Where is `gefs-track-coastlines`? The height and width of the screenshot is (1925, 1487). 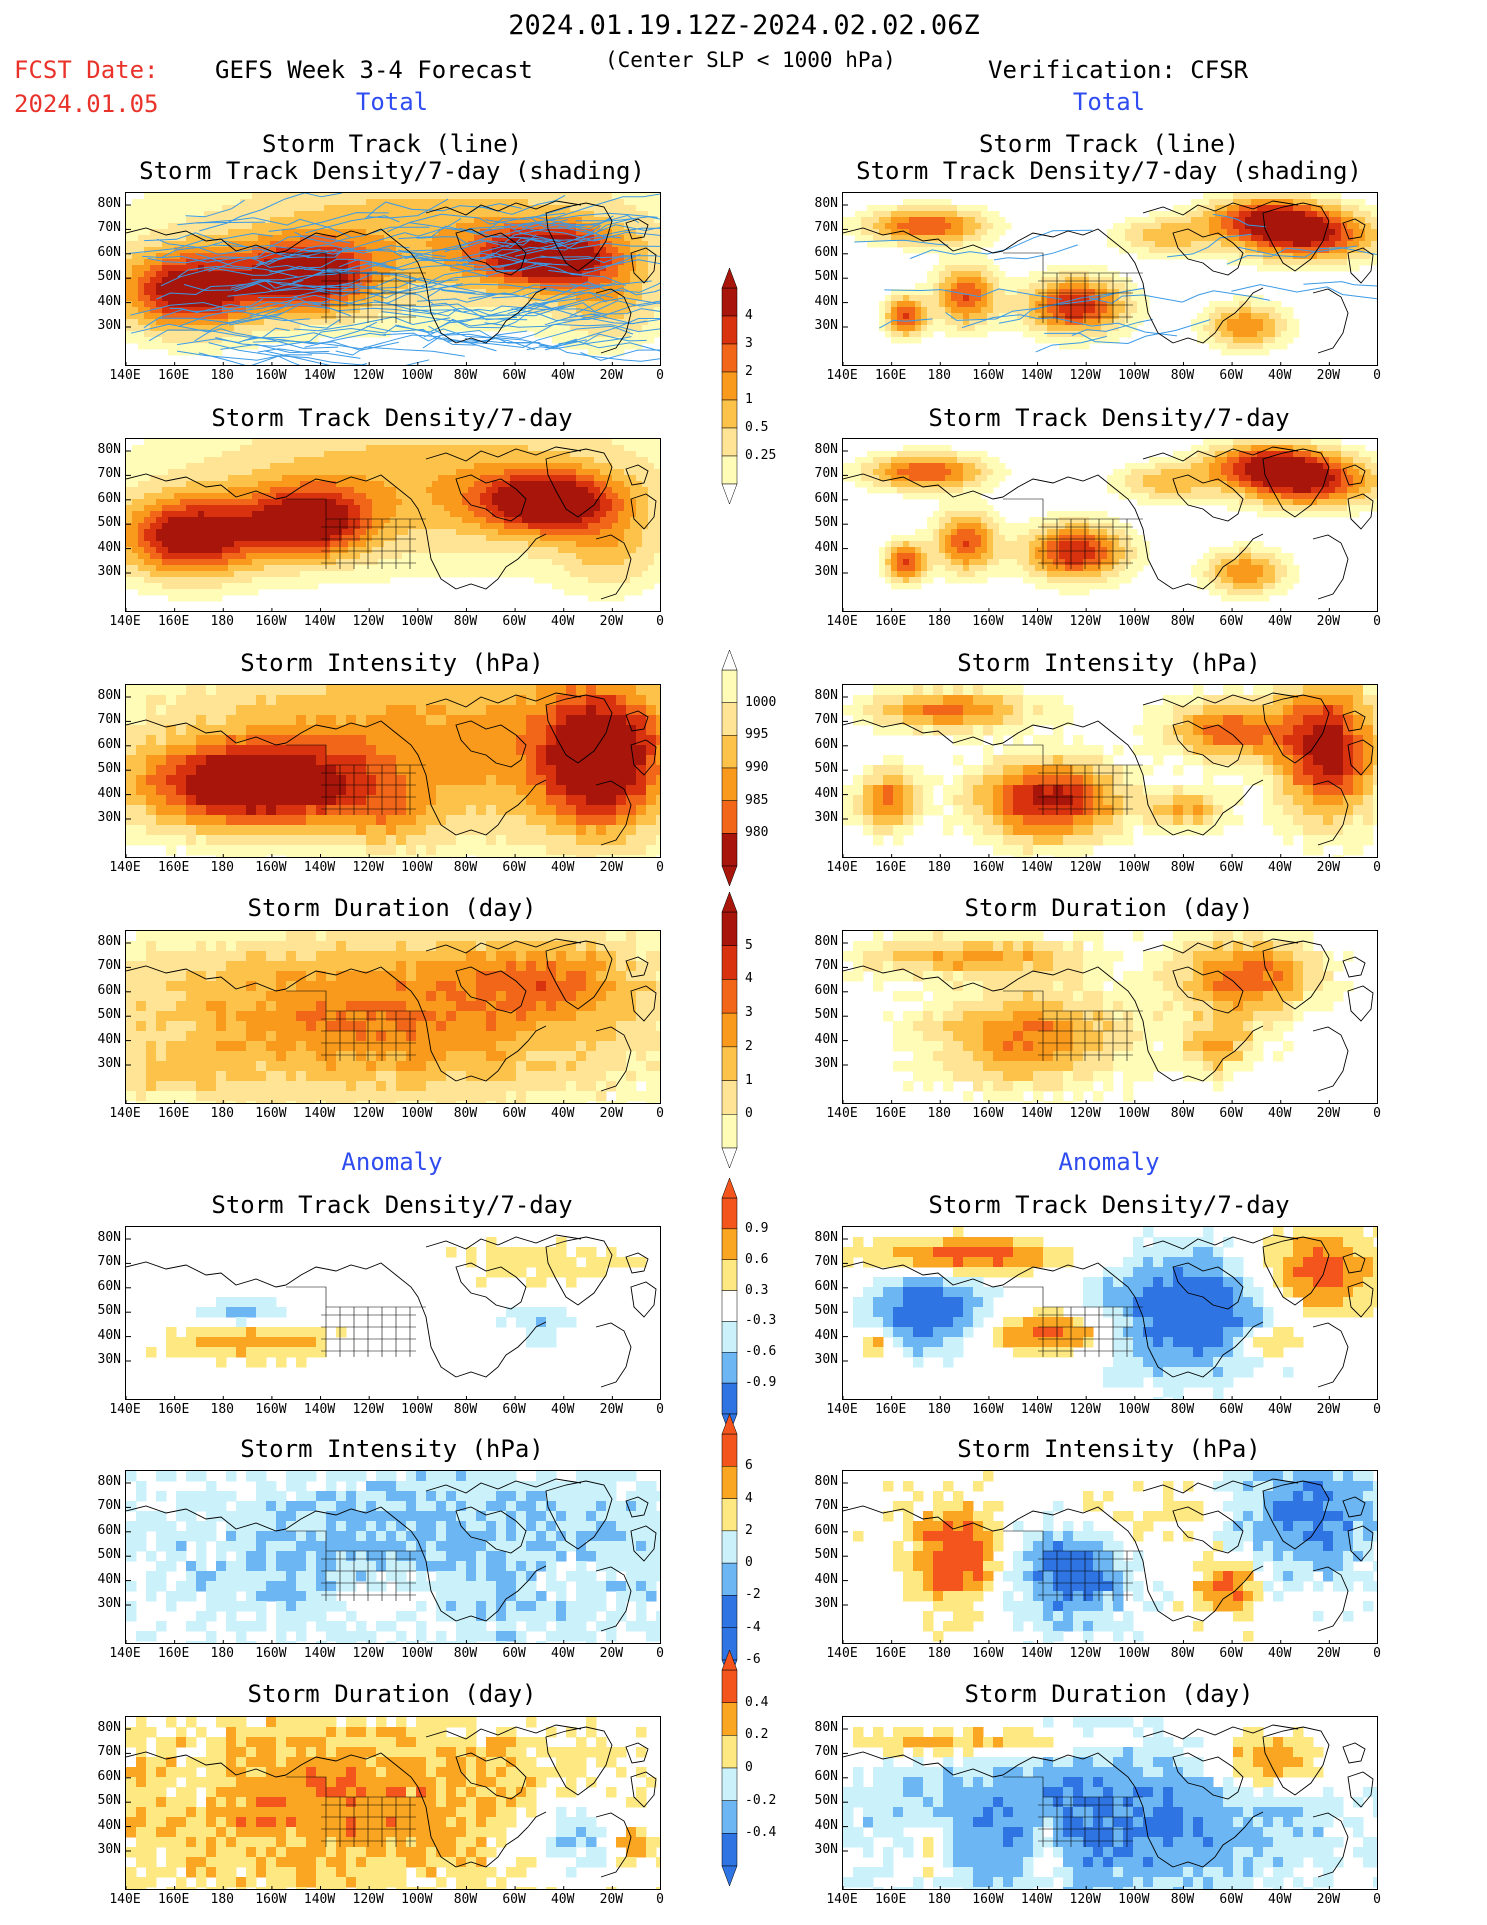 gefs-track-coastlines is located at coordinates (391, 277).